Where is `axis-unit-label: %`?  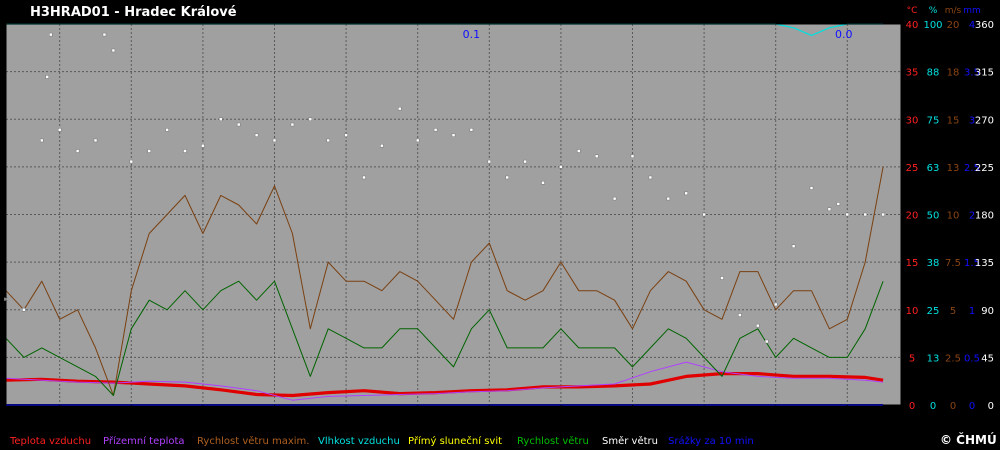 axis-unit-label: % is located at coordinates (933, 11).